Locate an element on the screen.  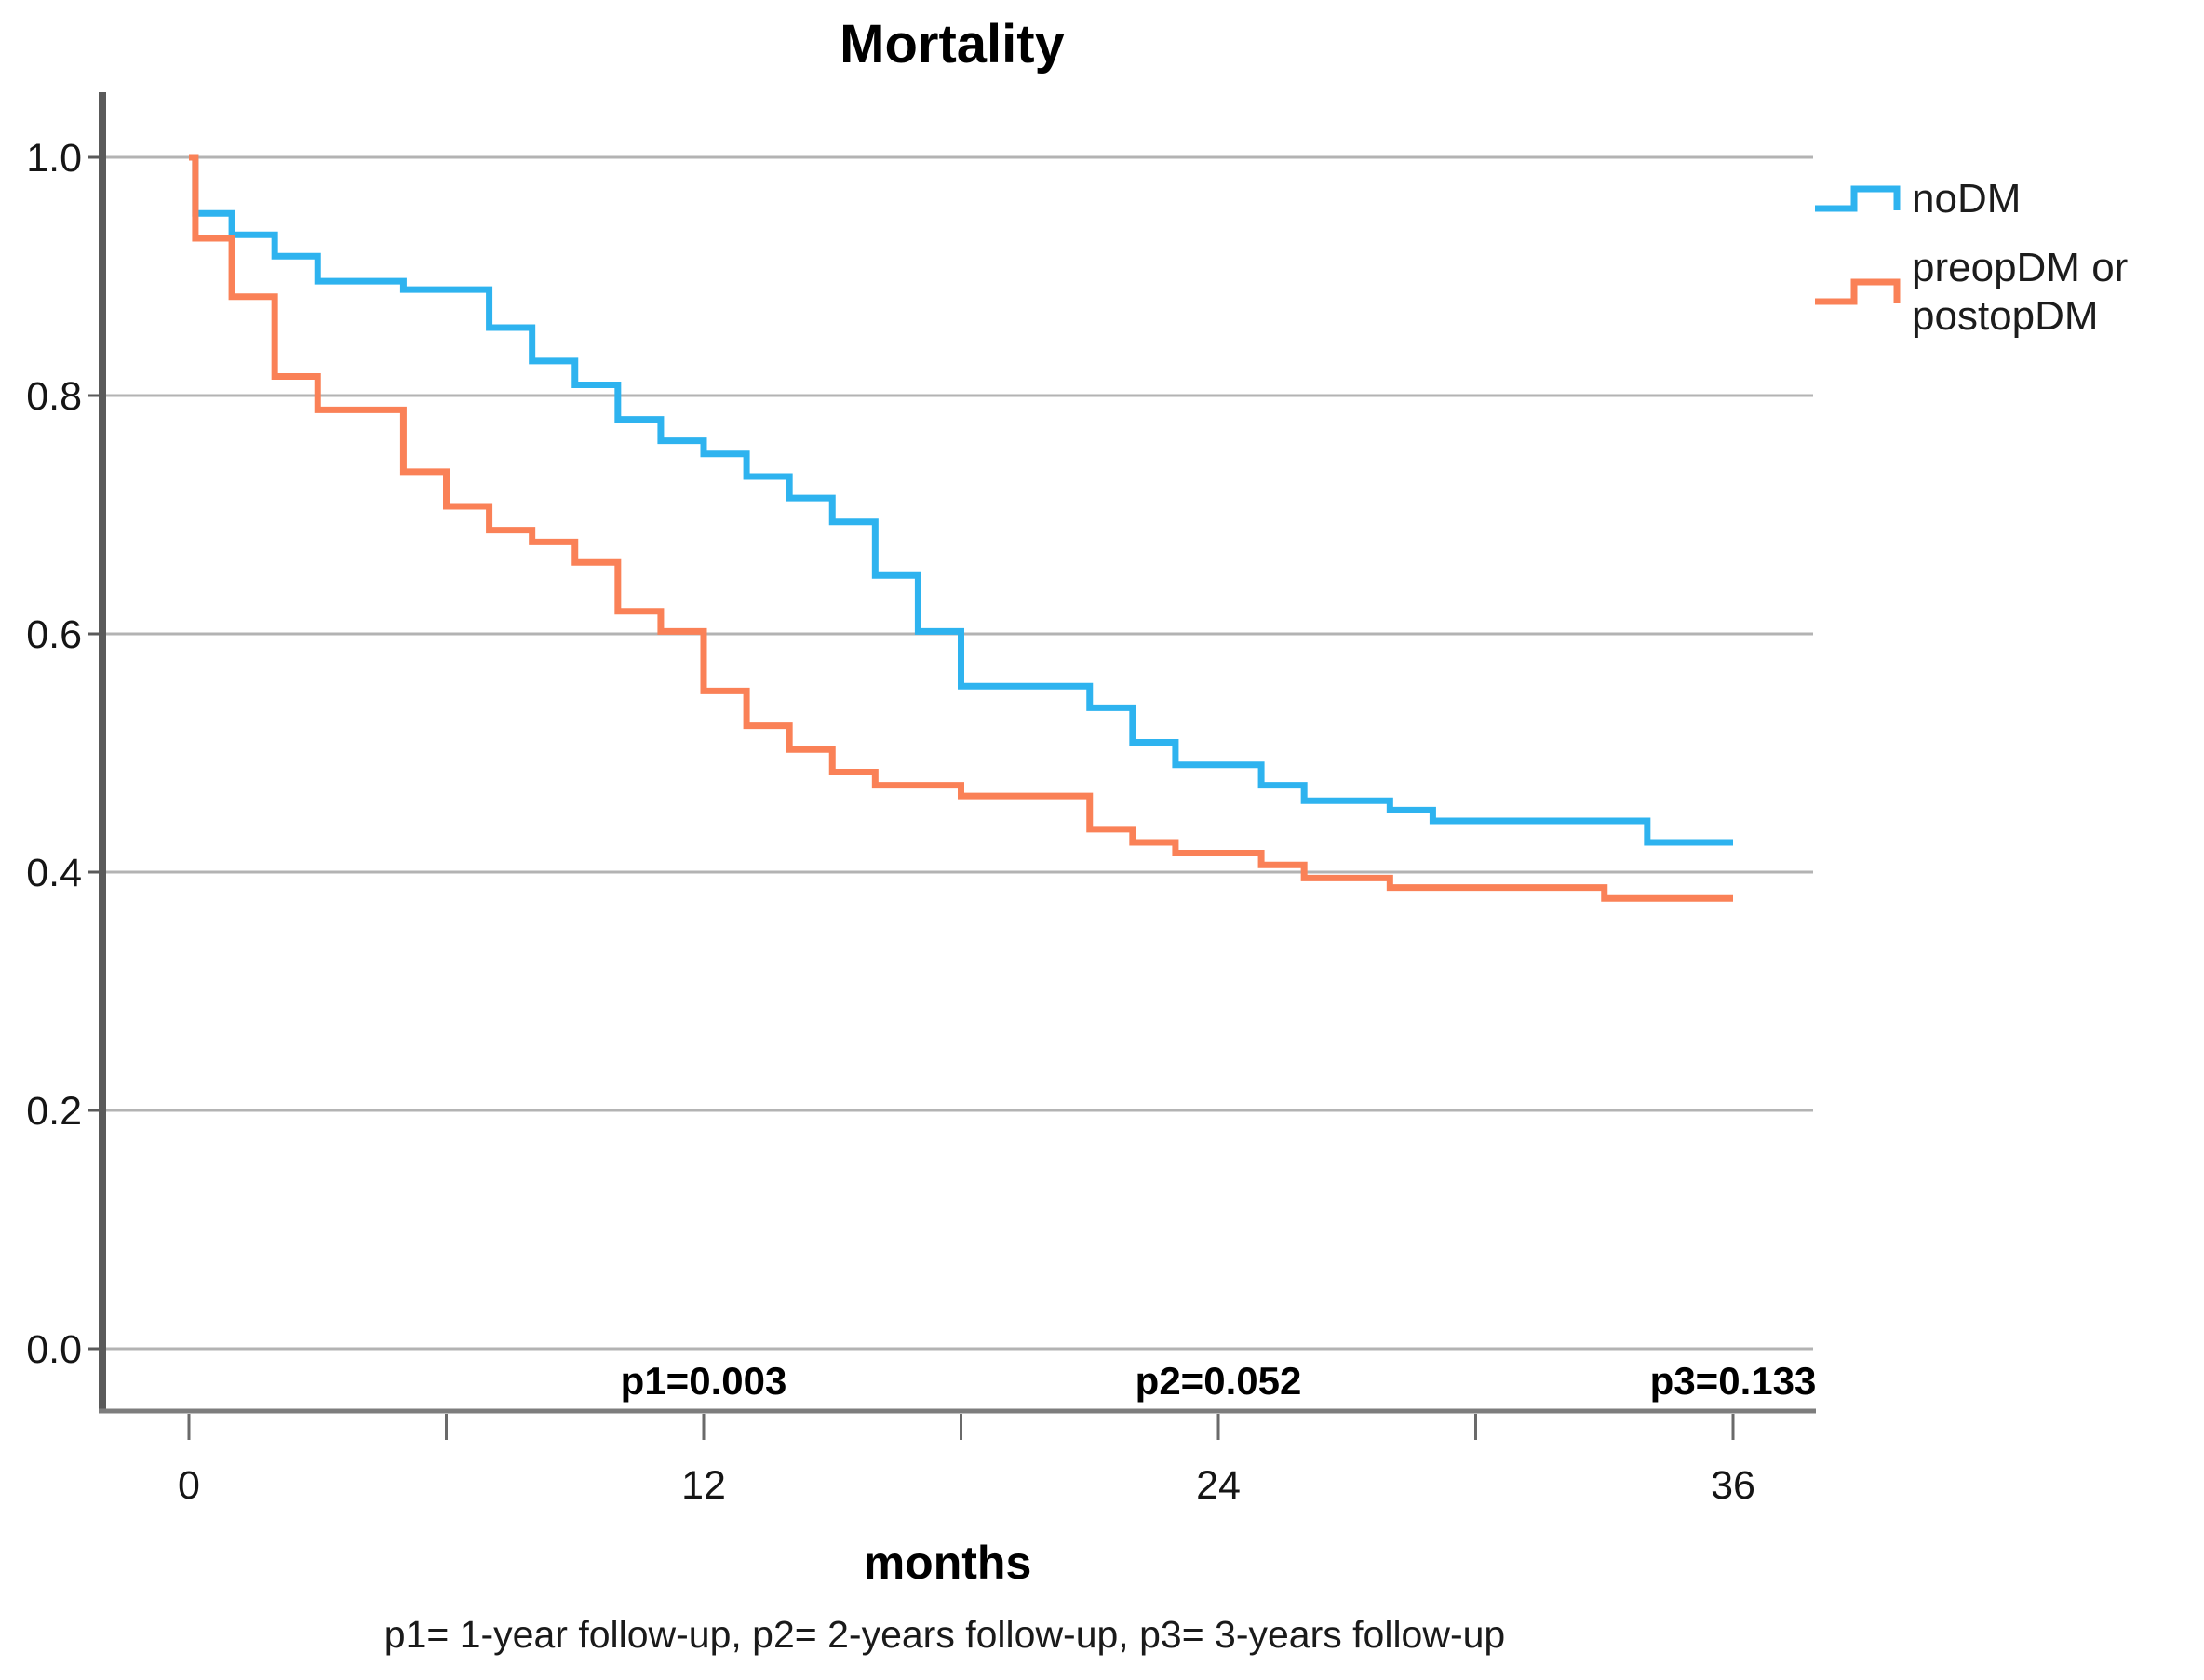
y-tick-label-0.8: 0.8 is located at coordinates (54, 396).